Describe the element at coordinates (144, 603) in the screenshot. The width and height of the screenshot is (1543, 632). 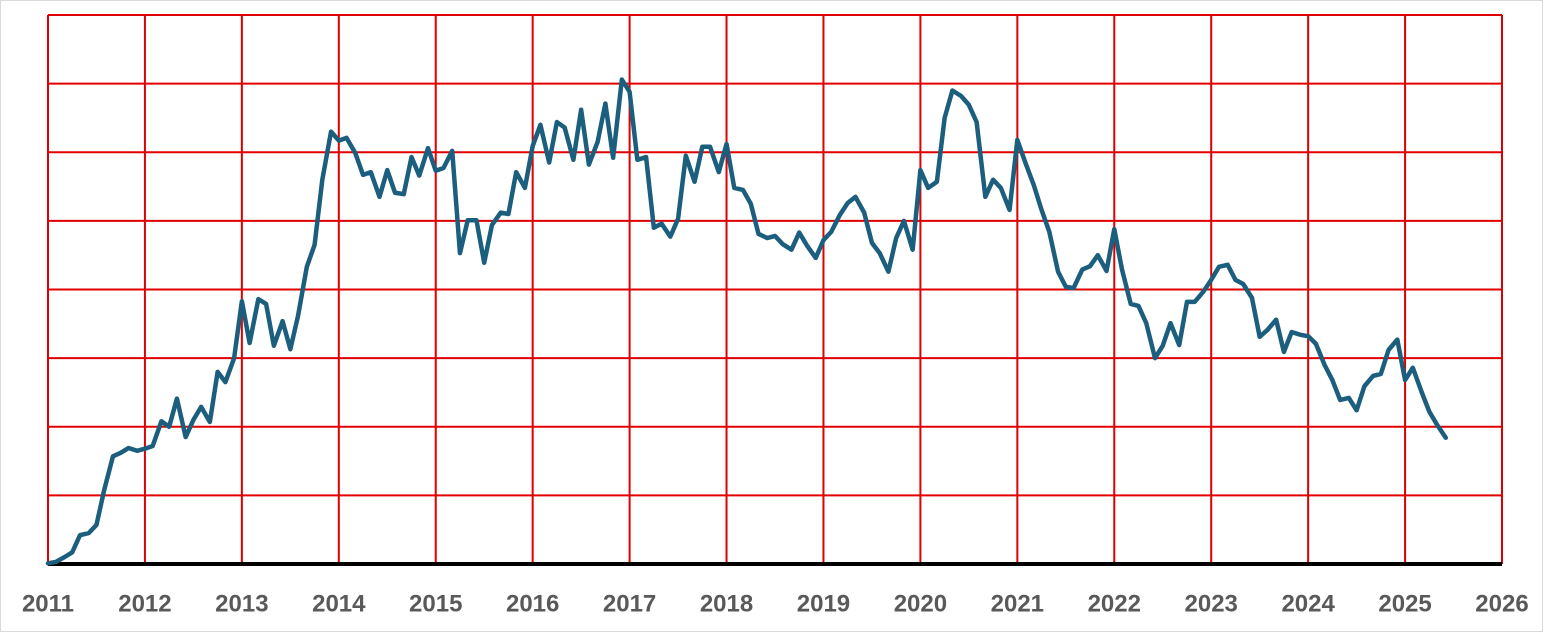
I see `x-tick-label: 2012` at that location.